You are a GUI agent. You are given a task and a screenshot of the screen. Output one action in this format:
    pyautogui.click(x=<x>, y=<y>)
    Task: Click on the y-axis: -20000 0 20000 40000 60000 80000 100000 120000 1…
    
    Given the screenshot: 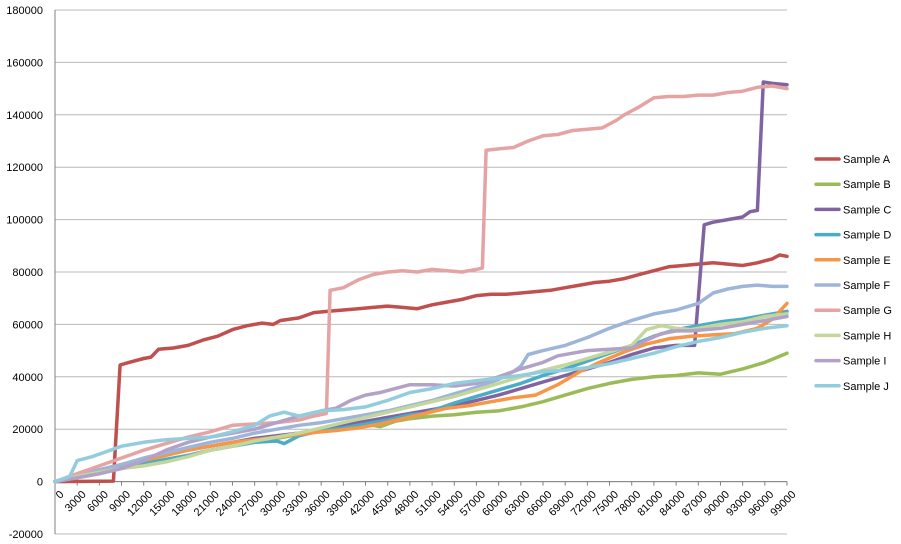 What is the action you would take?
    pyautogui.click(x=31, y=273)
    